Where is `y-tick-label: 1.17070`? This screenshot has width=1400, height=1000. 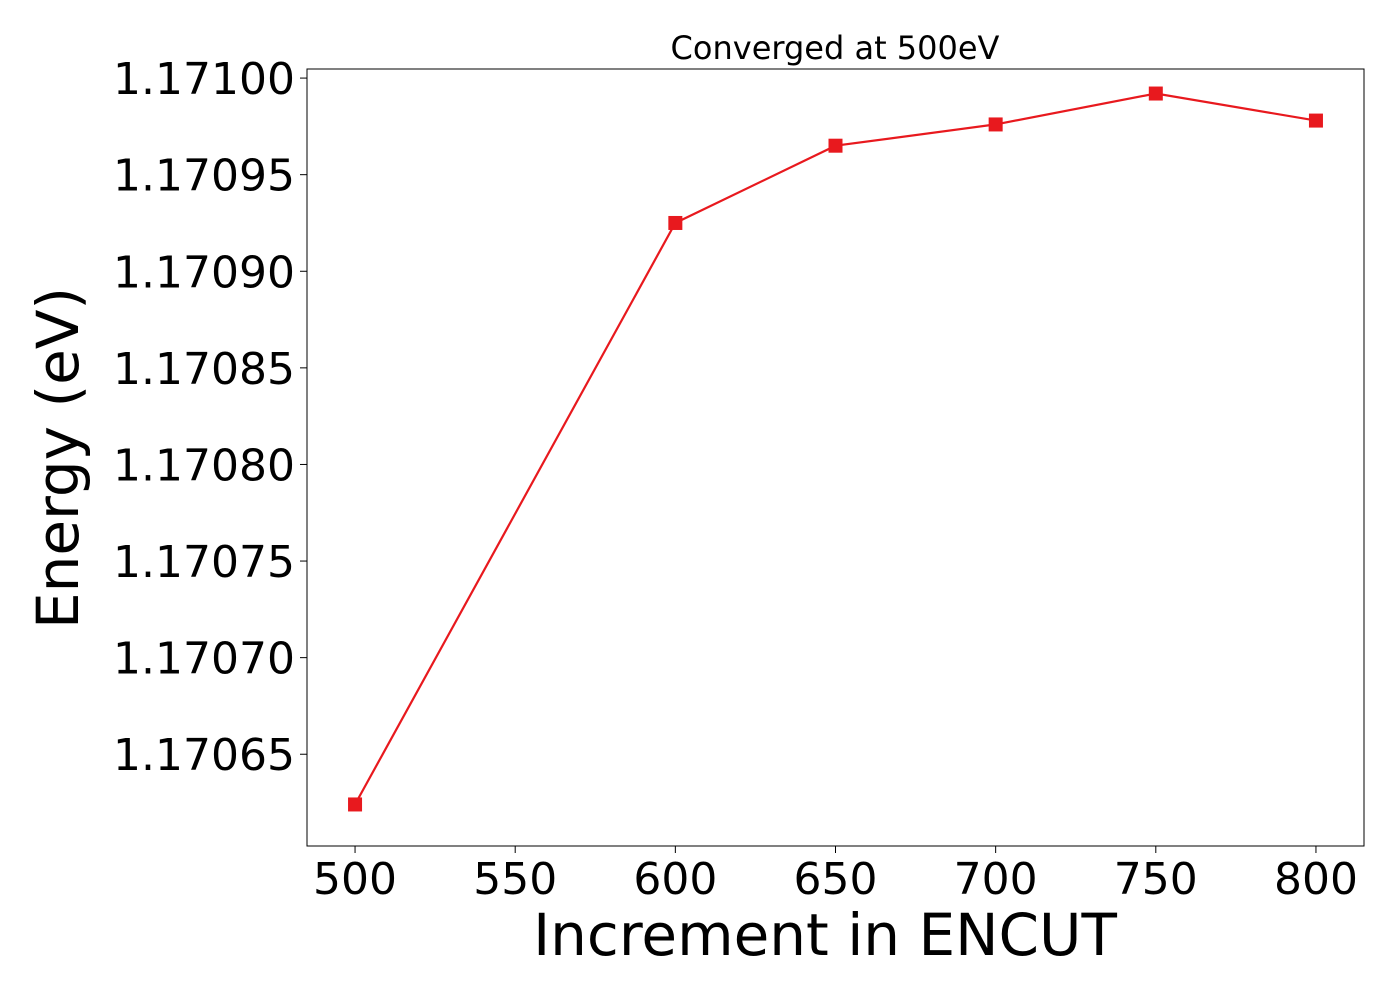
y-tick-label: 1.17070 is located at coordinates (204, 659).